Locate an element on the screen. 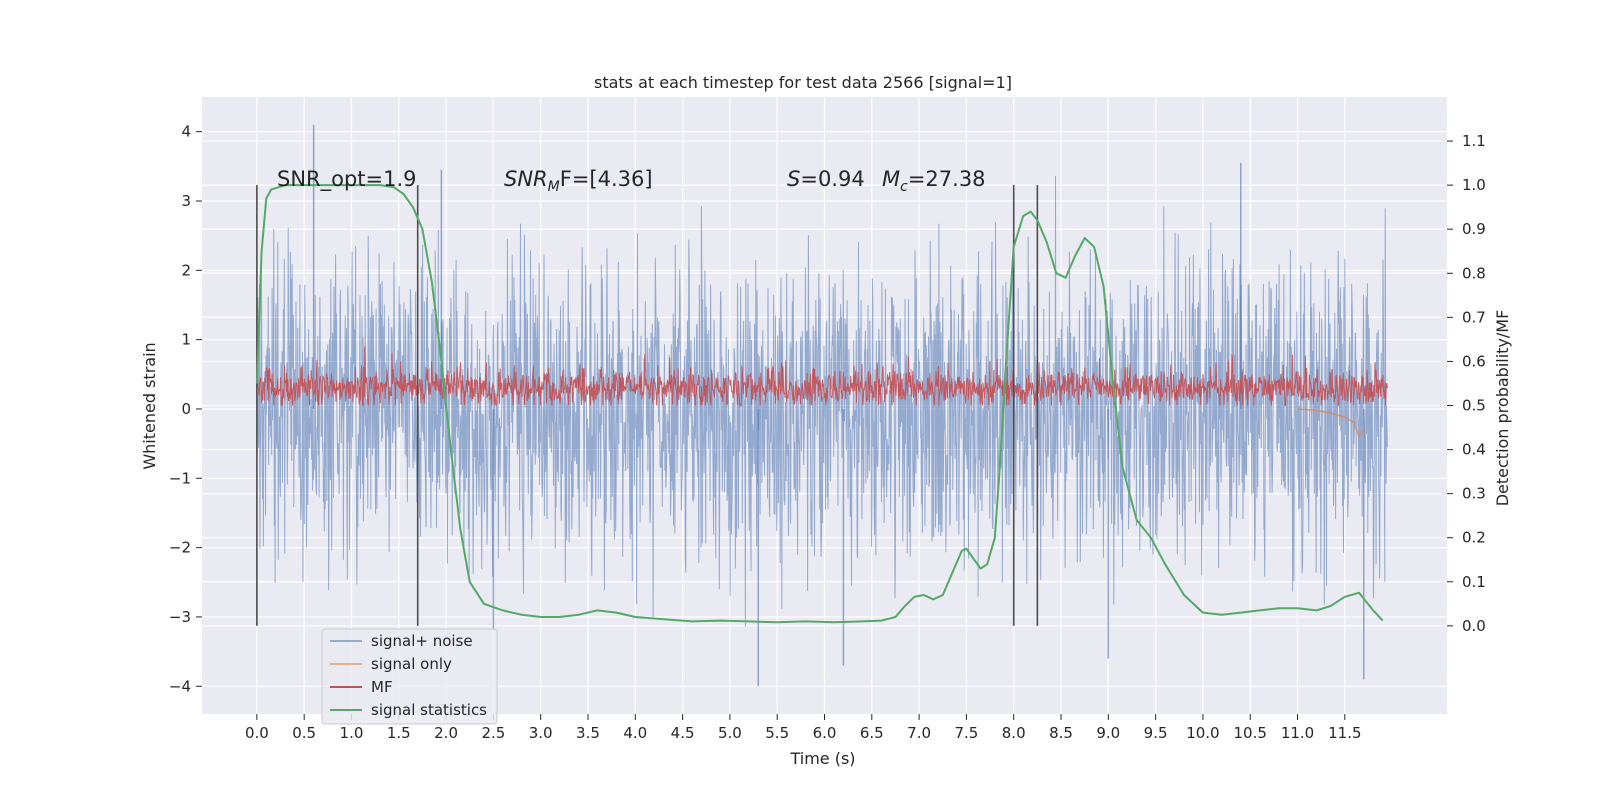 This screenshot has height=800, width=1600. x-tick-label: 5.5 is located at coordinates (777, 733).